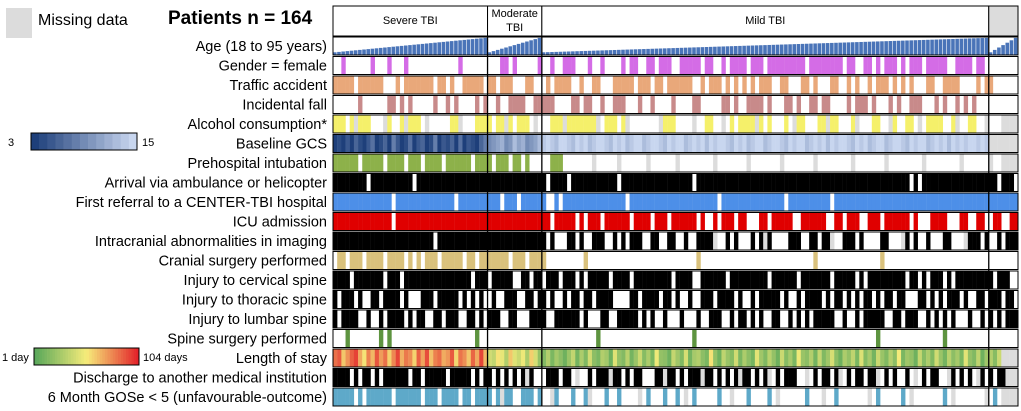 The height and width of the screenshot is (411, 1021). What do you see at coordinates (456, 260) in the screenshot?
I see `cell-cranial` at bounding box center [456, 260].